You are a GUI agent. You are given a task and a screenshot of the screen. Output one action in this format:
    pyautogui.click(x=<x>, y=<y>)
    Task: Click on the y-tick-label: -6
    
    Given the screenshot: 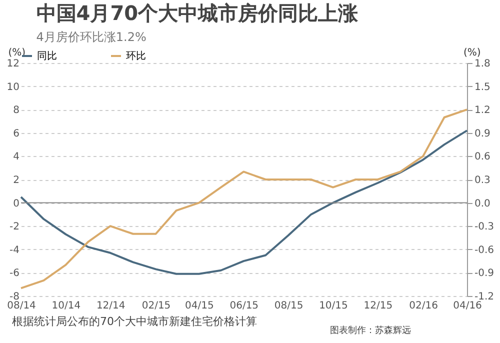 What is the action you would take?
    pyautogui.click(x=15, y=274)
    